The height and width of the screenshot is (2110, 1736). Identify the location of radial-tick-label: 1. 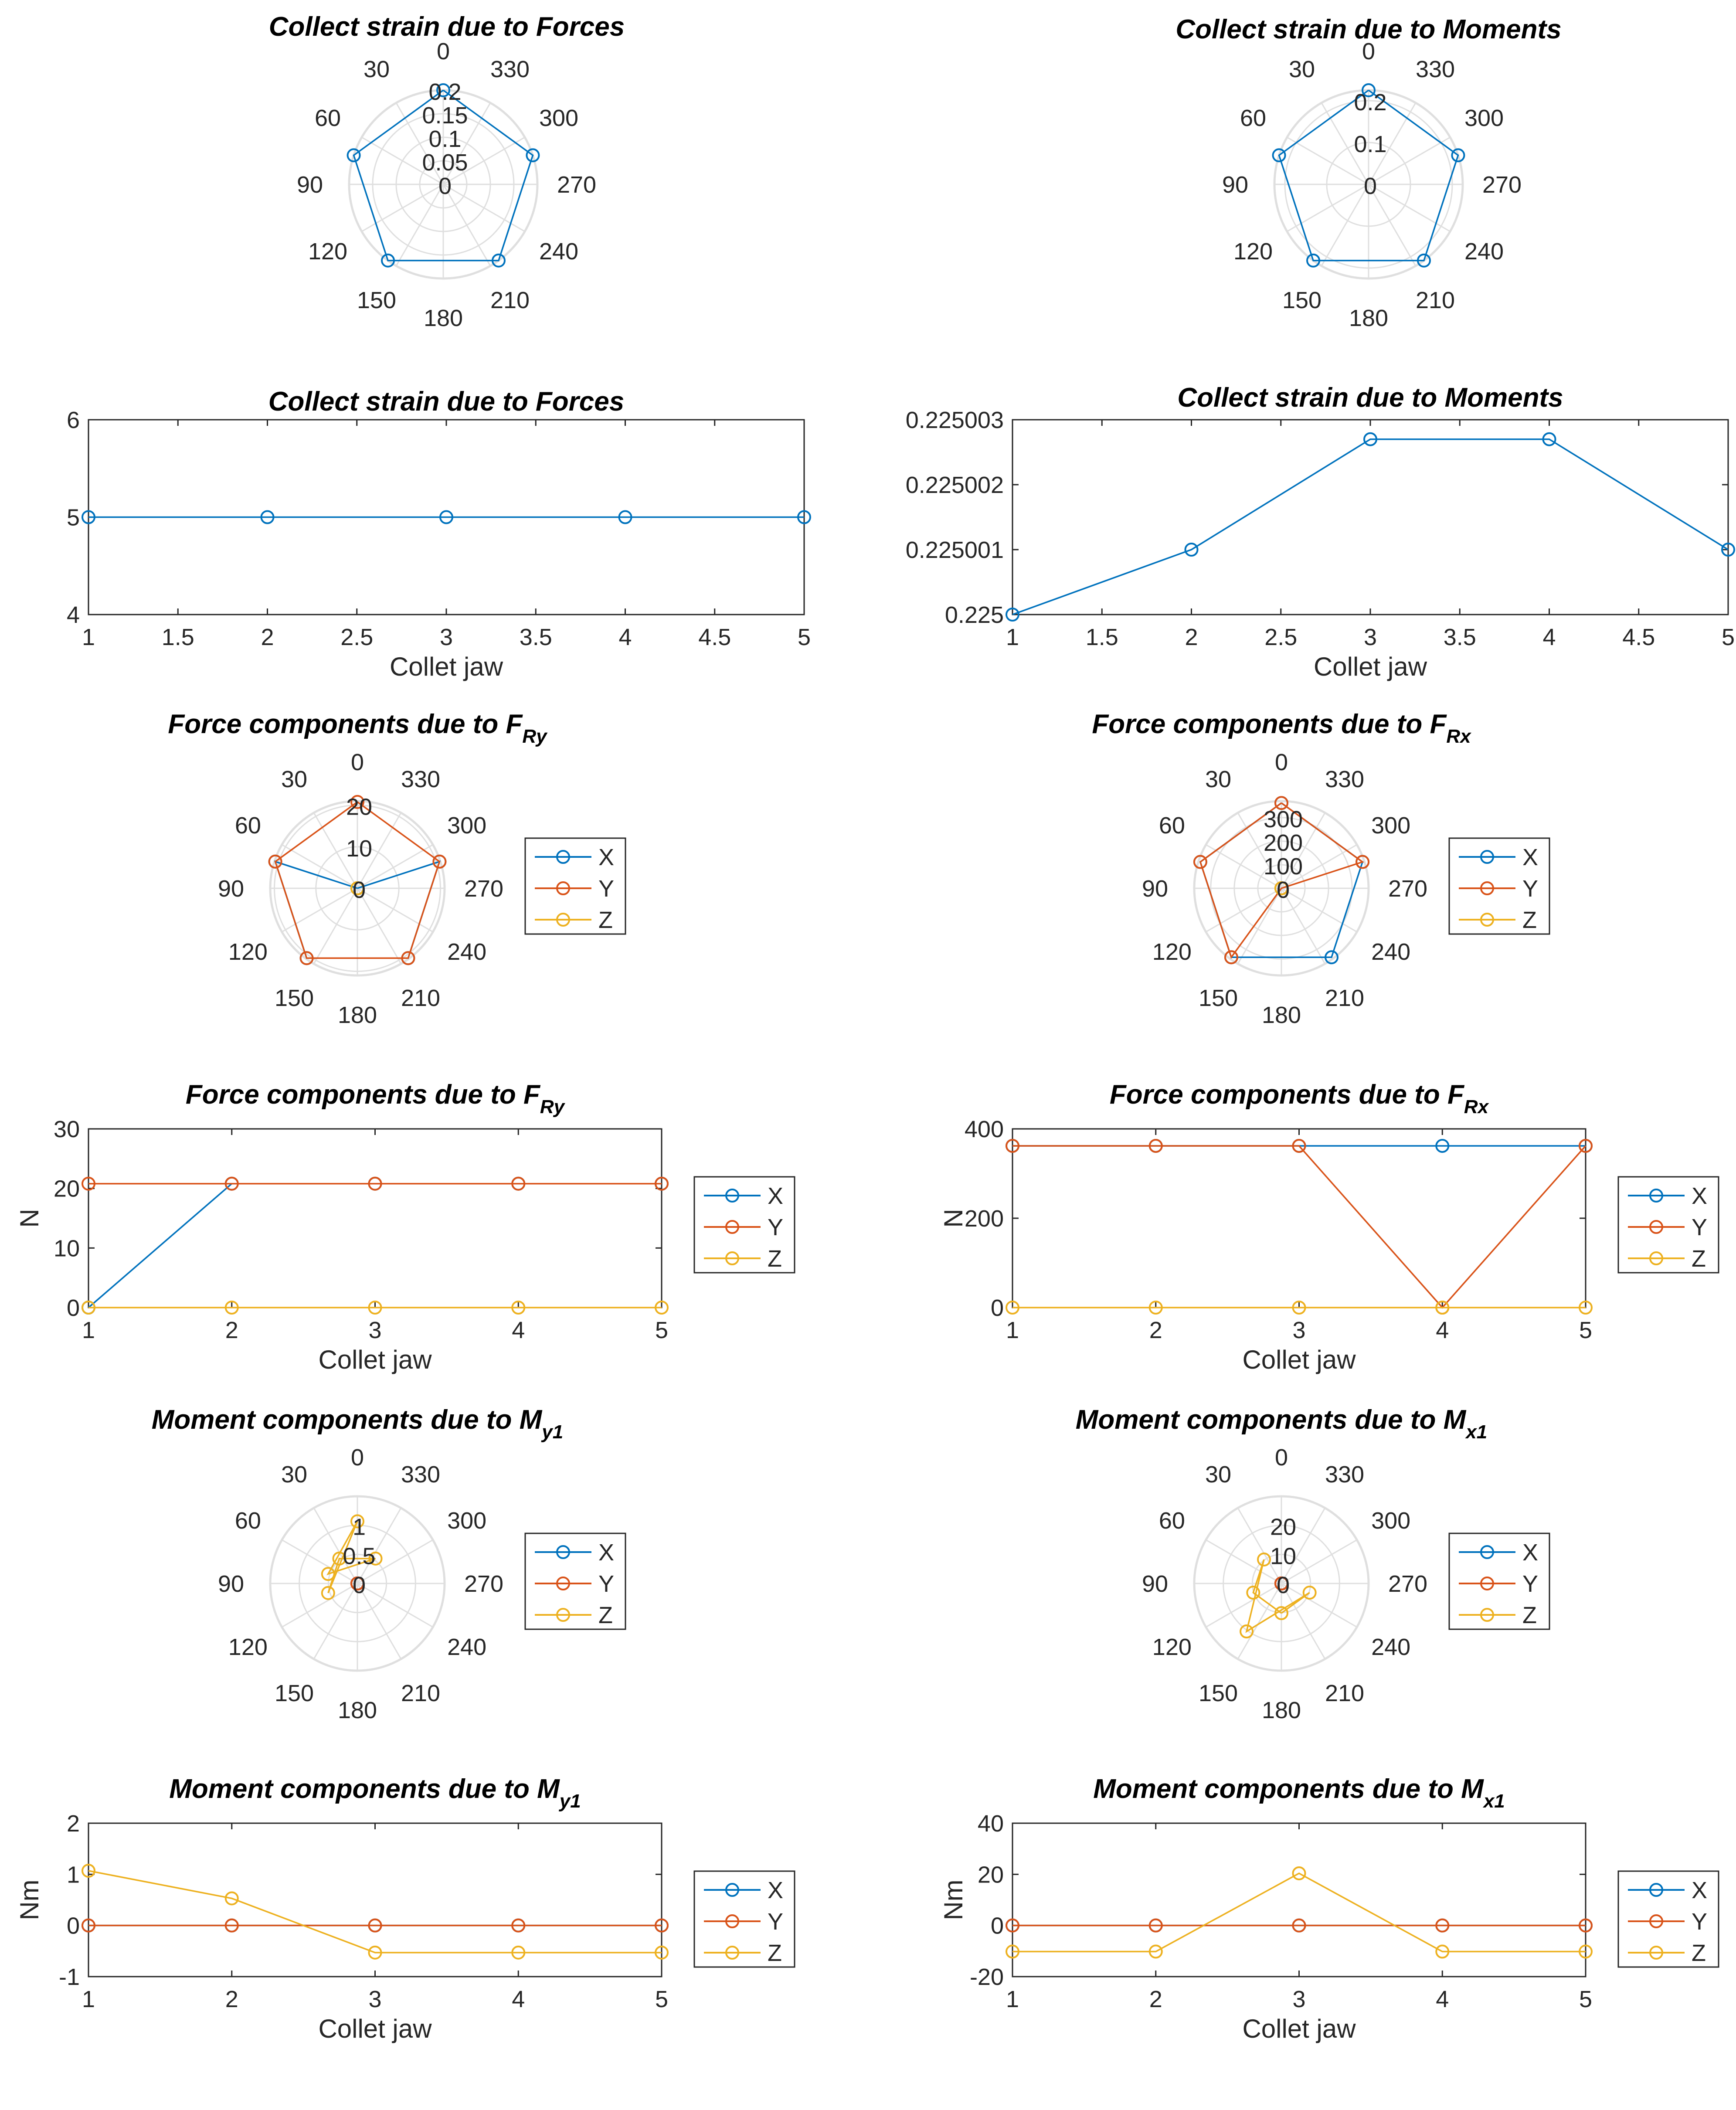
(359, 1527).